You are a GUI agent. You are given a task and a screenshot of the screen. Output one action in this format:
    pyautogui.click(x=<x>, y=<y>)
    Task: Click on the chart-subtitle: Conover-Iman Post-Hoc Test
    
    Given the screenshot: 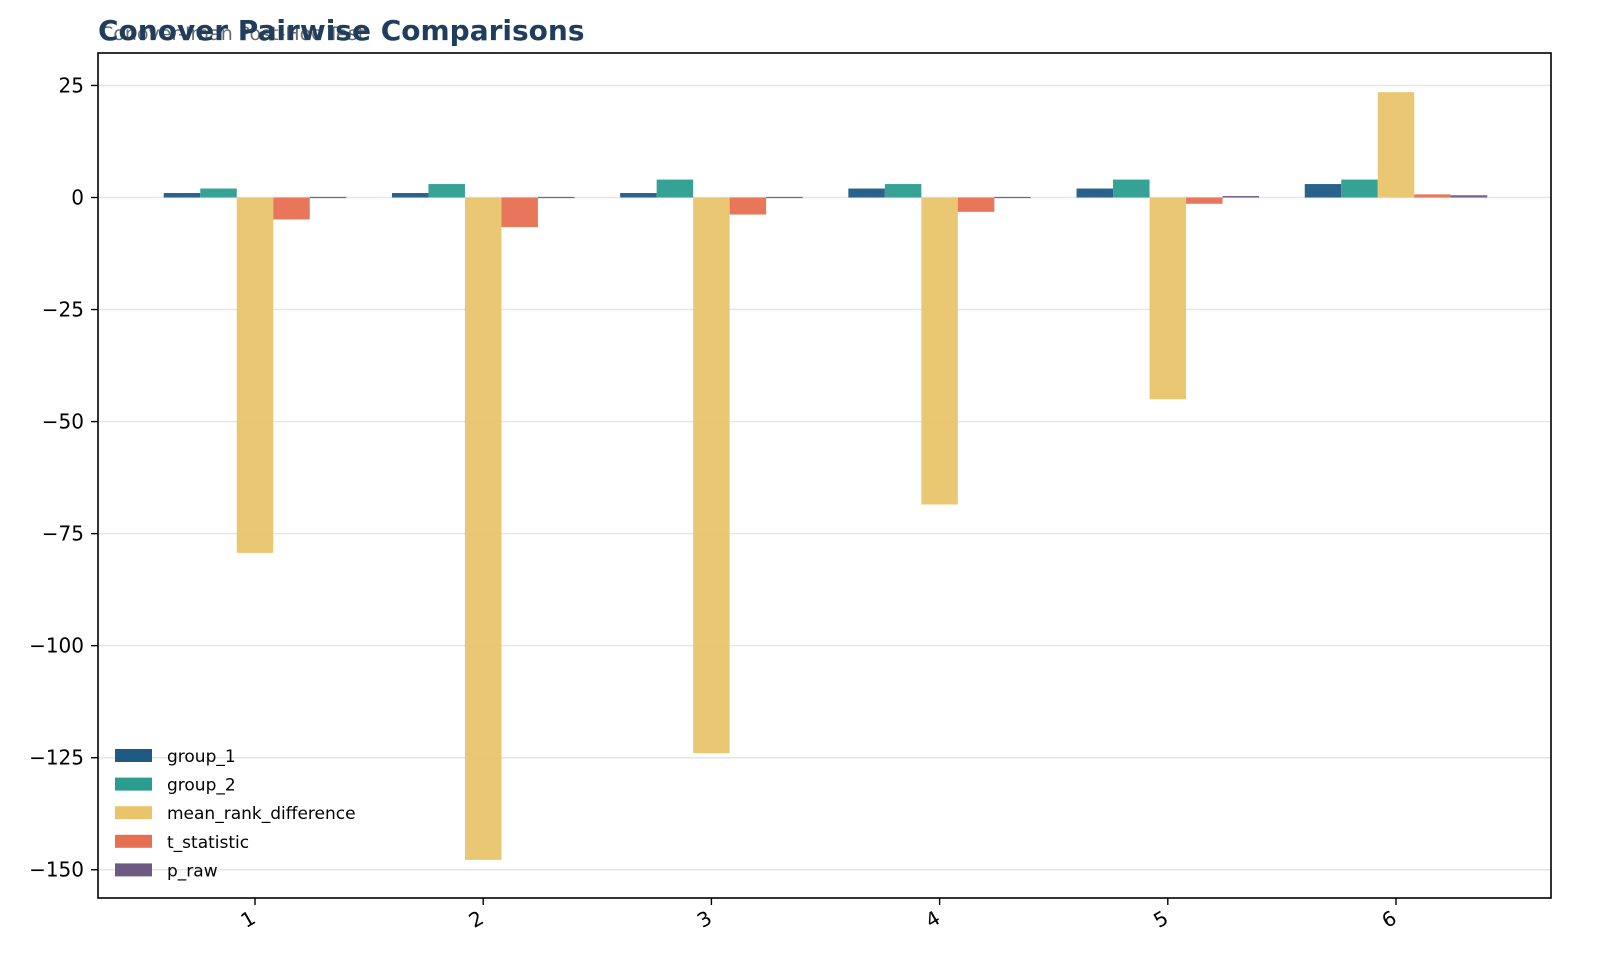 What is the action you would take?
    pyautogui.click(x=232, y=34)
    